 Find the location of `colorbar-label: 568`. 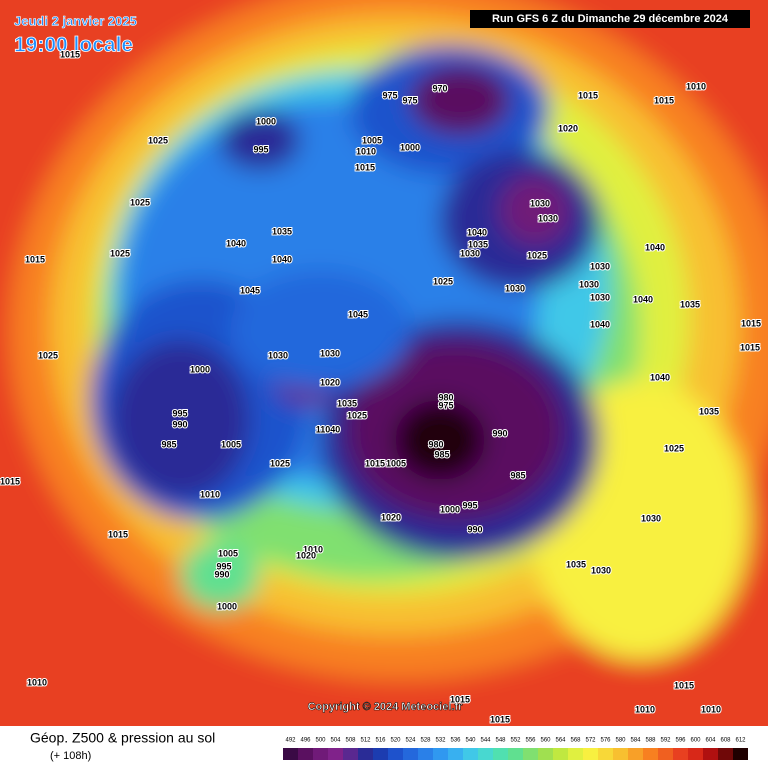

colorbar-label: 568 is located at coordinates (575, 741).